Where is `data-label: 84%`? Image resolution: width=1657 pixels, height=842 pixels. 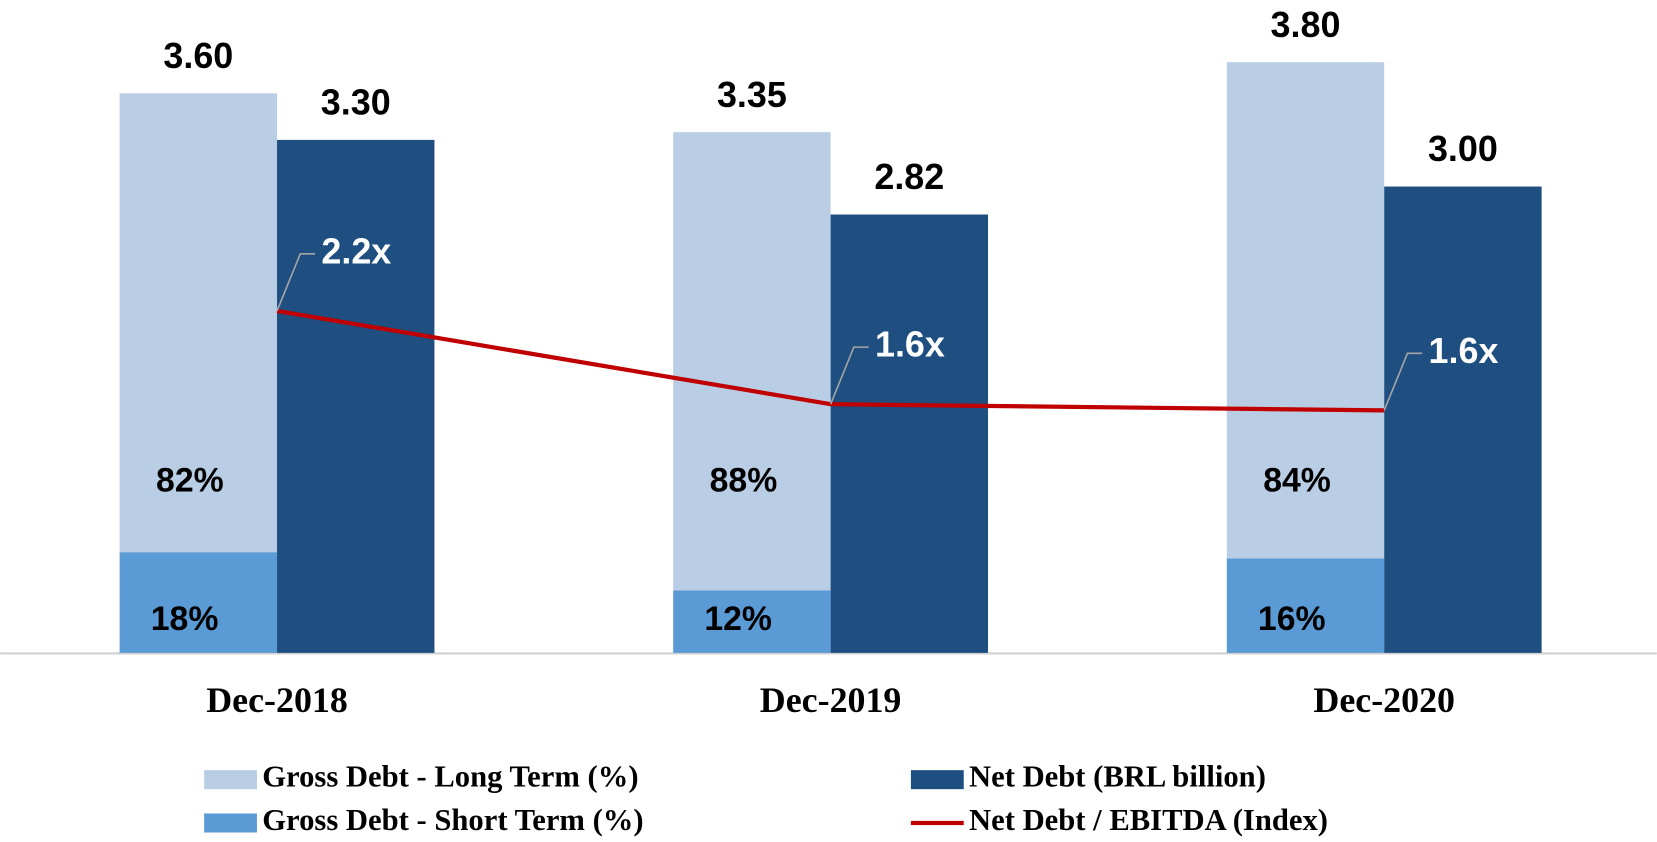 data-label: 84% is located at coordinates (1297, 481).